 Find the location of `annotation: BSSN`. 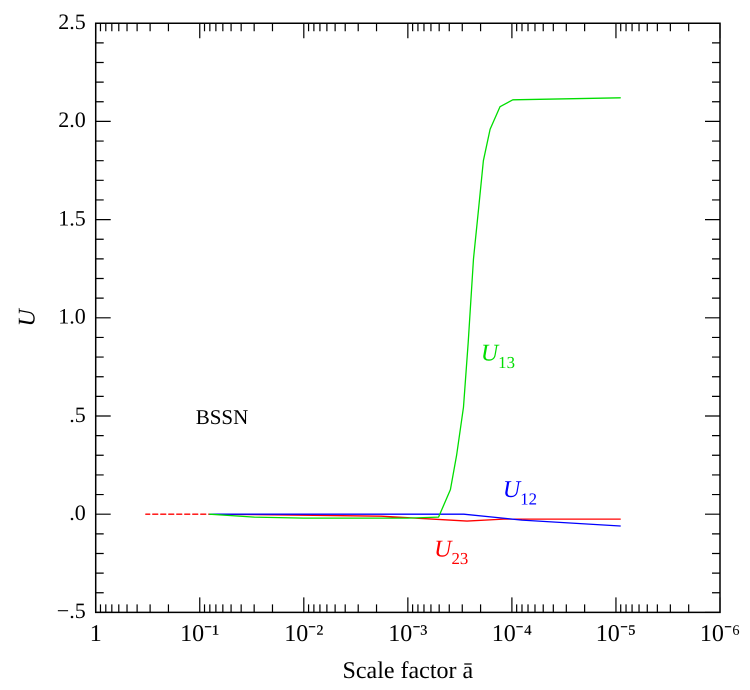

annotation: BSSN is located at coordinates (222, 417).